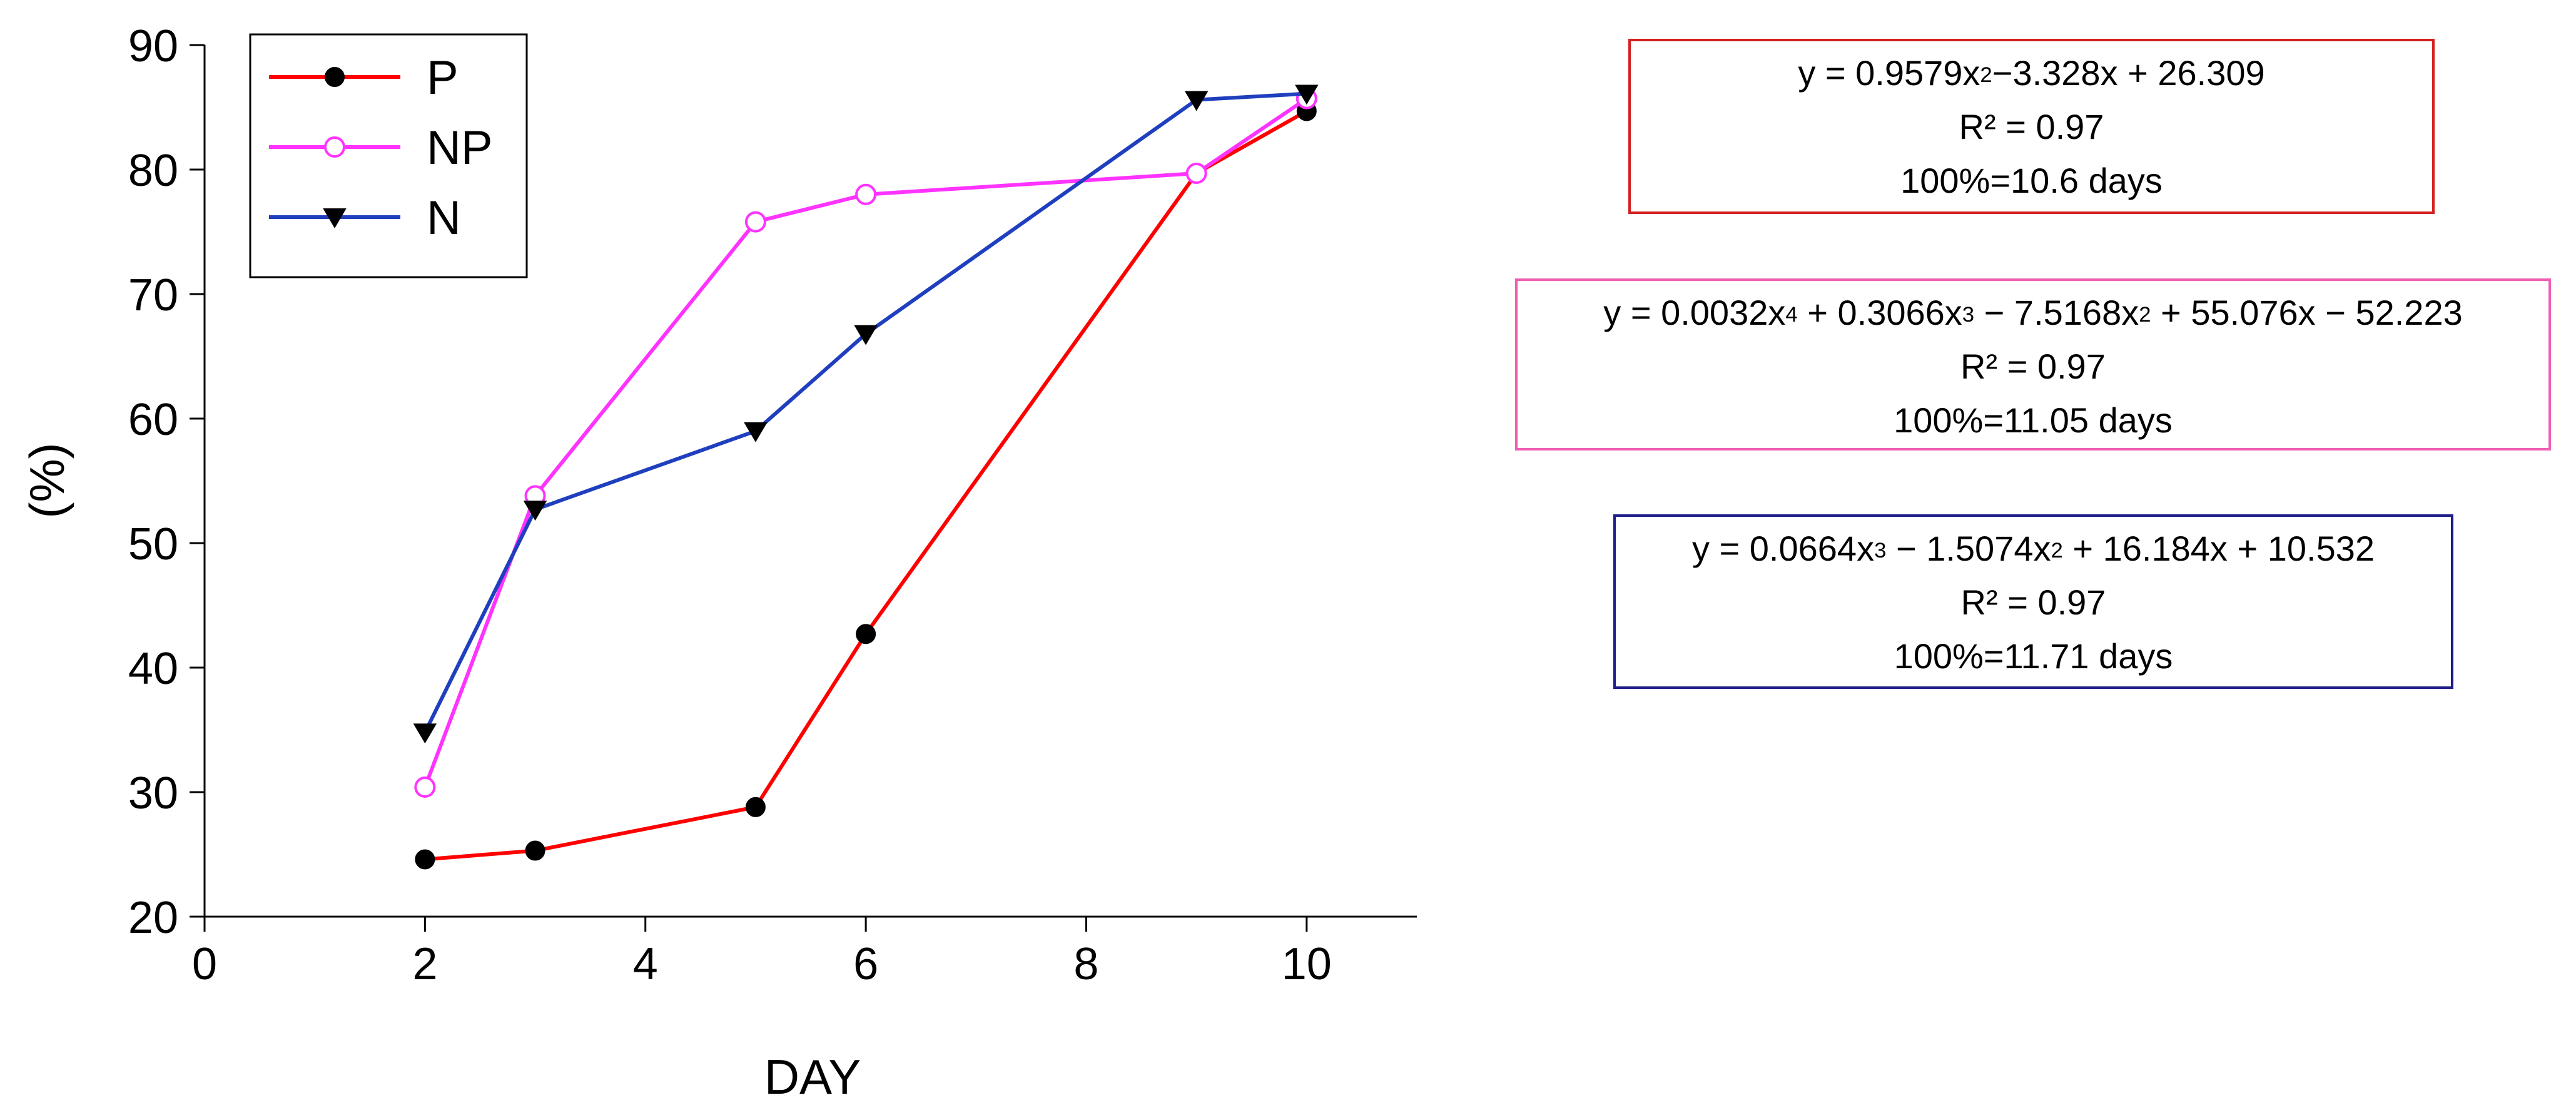 The height and width of the screenshot is (1120, 2576). What do you see at coordinates (443, 78) in the screenshot?
I see `legend-label-p: P` at bounding box center [443, 78].